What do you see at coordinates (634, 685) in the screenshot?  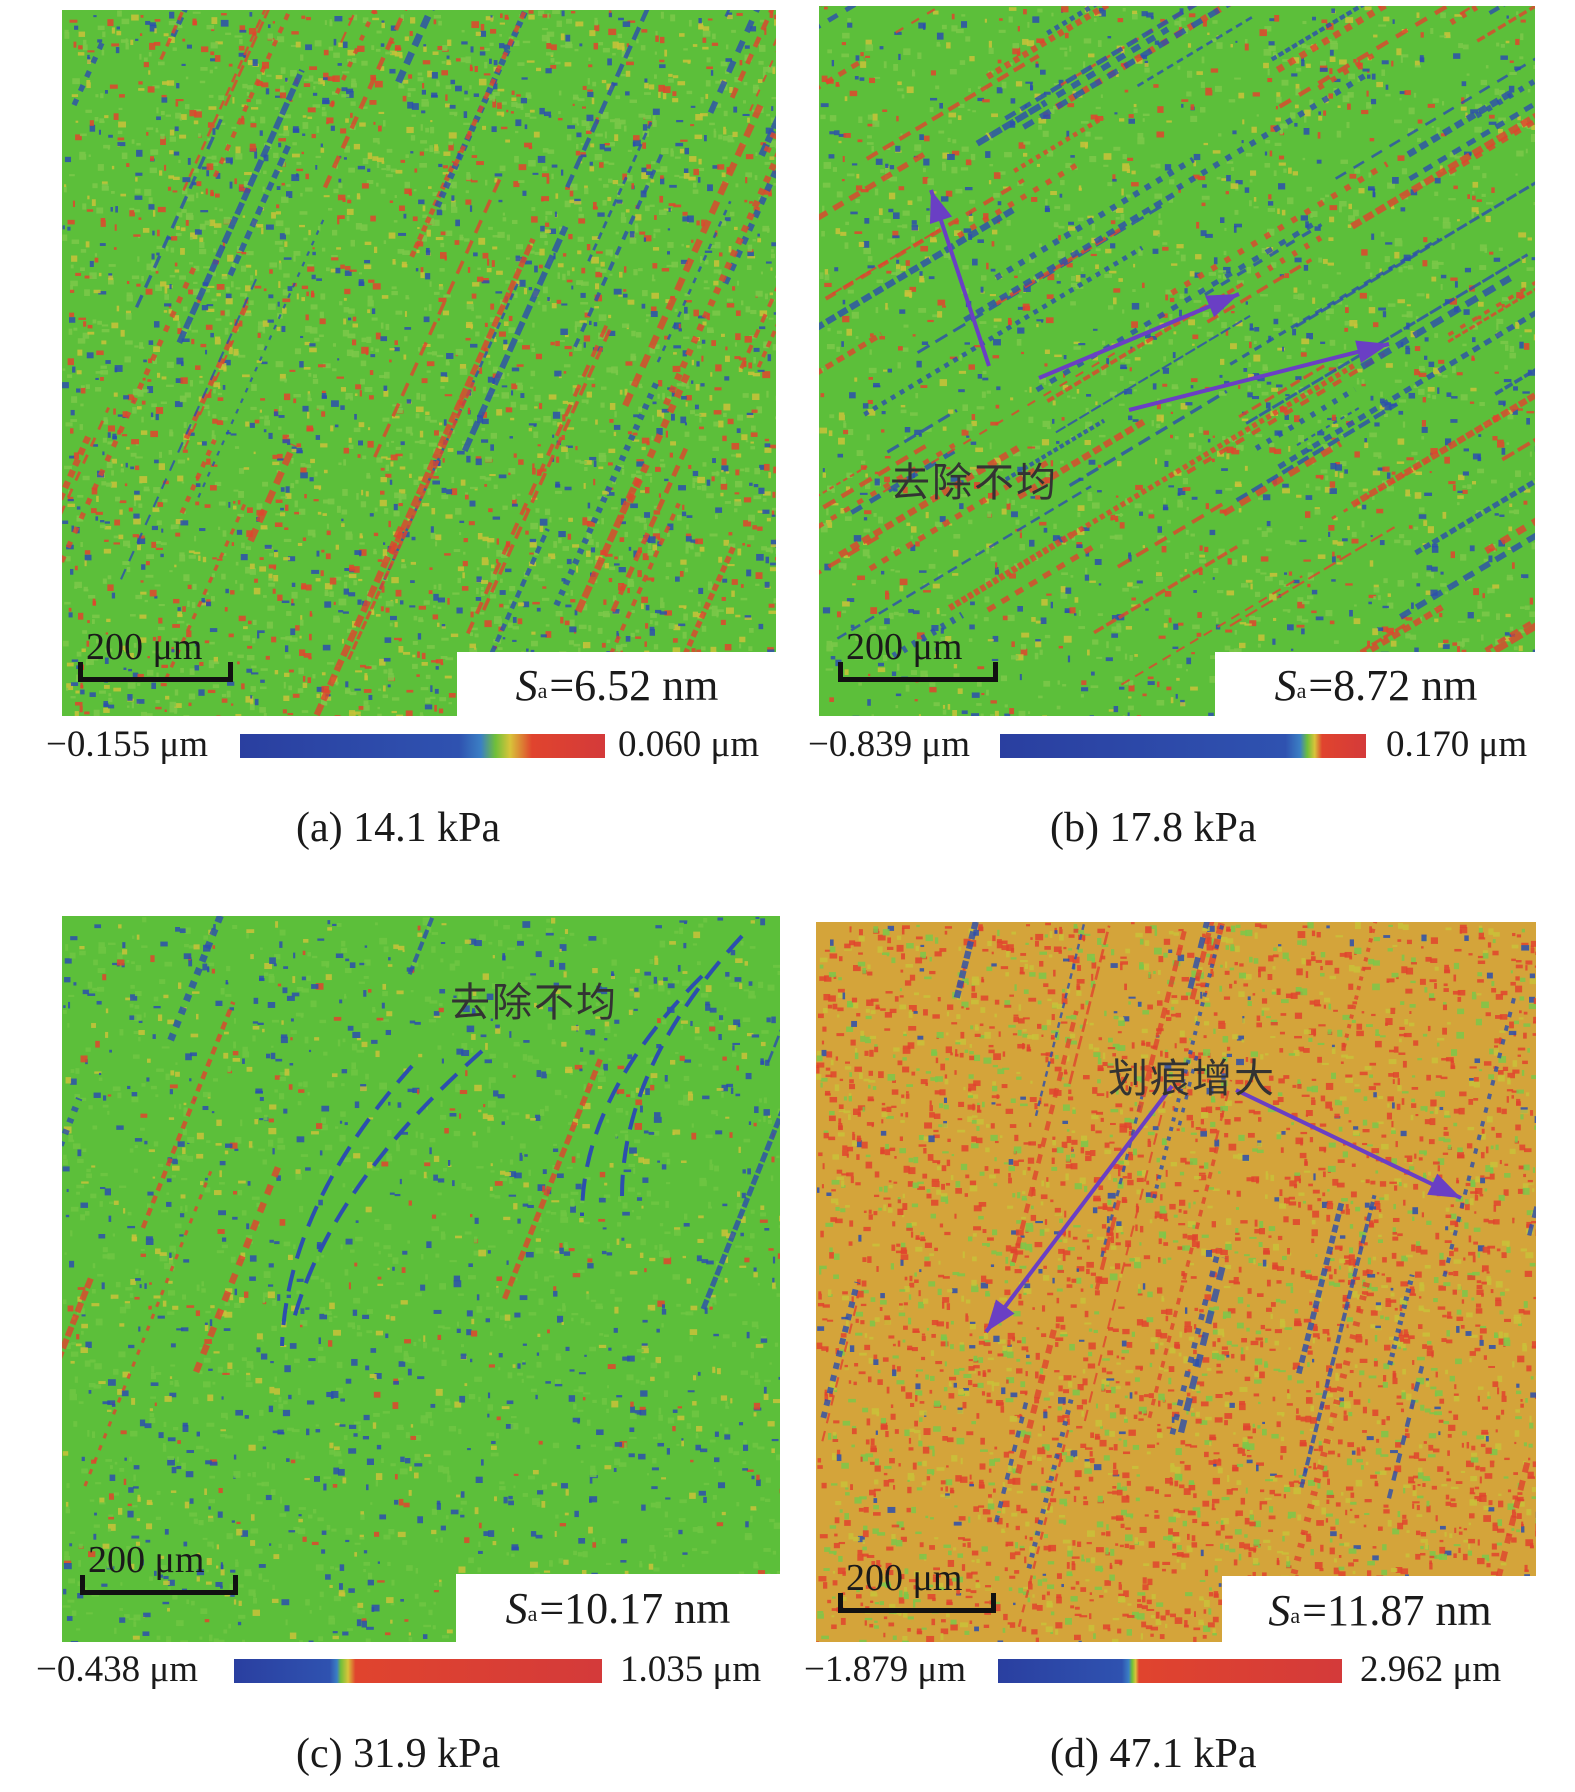 I see `sa-value: =6.52 nm` at bounding box center [634, 685].